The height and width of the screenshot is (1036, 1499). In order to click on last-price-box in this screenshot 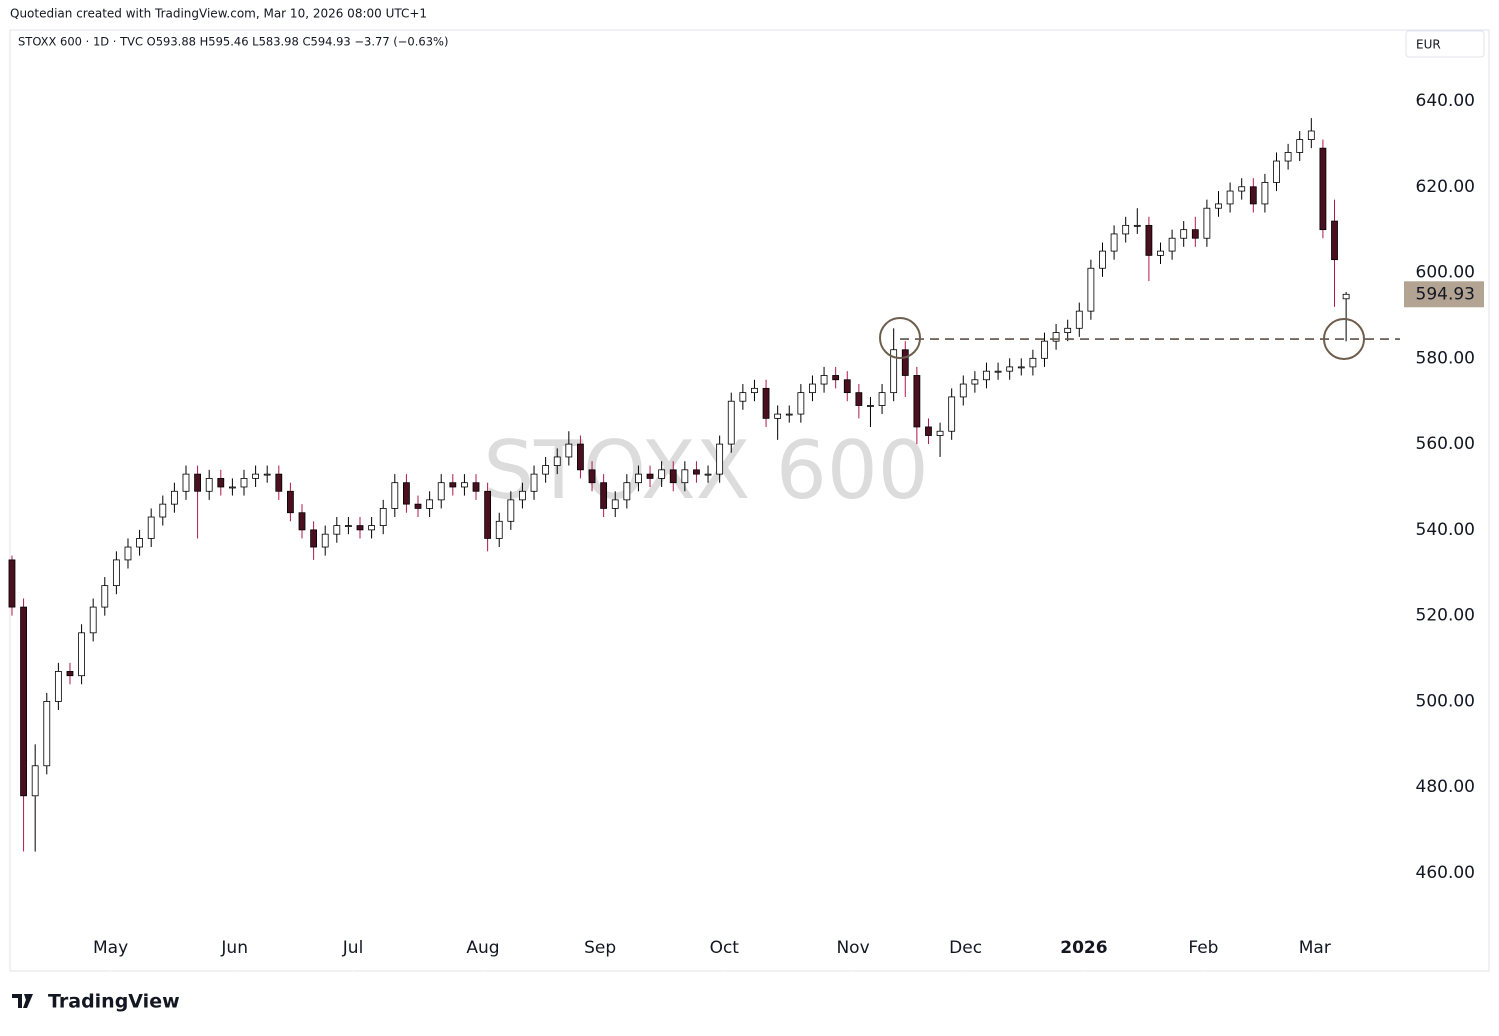, I will do `click(1444, 294)`.